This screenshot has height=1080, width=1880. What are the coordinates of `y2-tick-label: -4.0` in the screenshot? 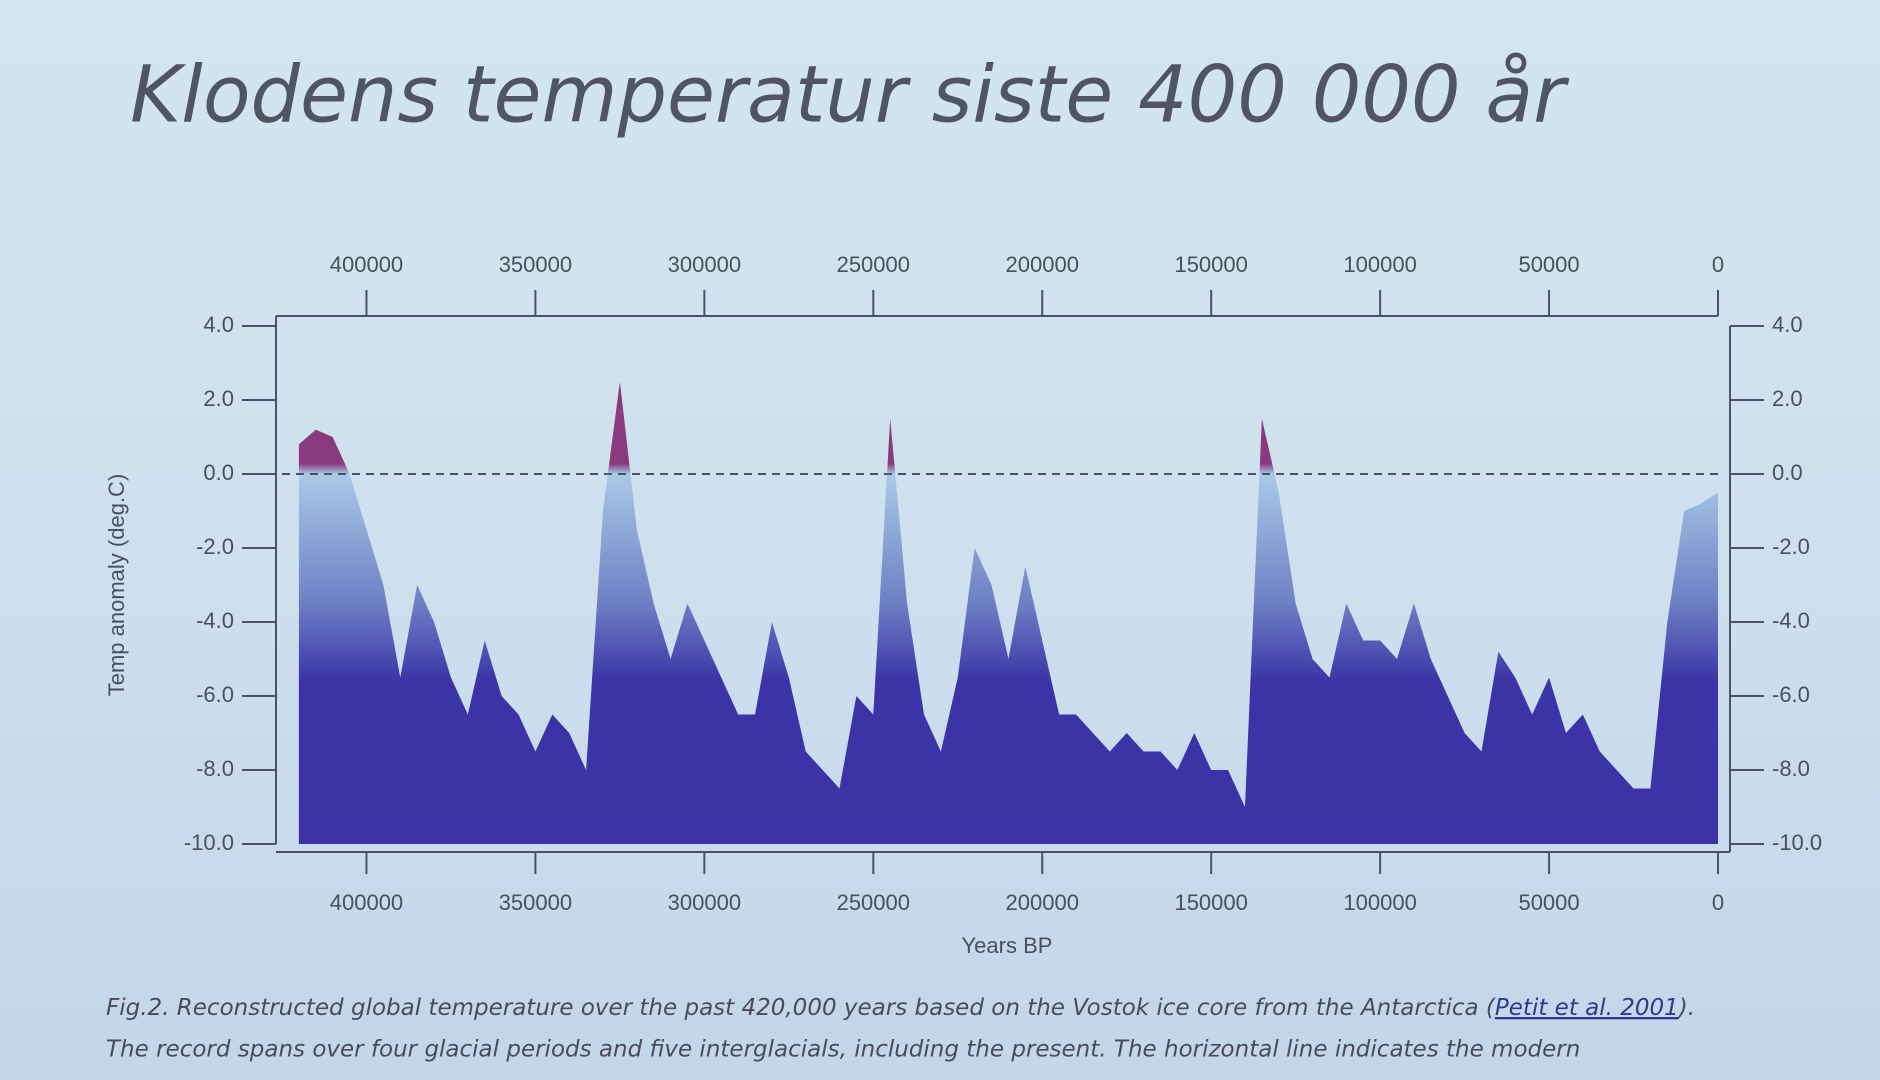 It's located at (1791, 620).